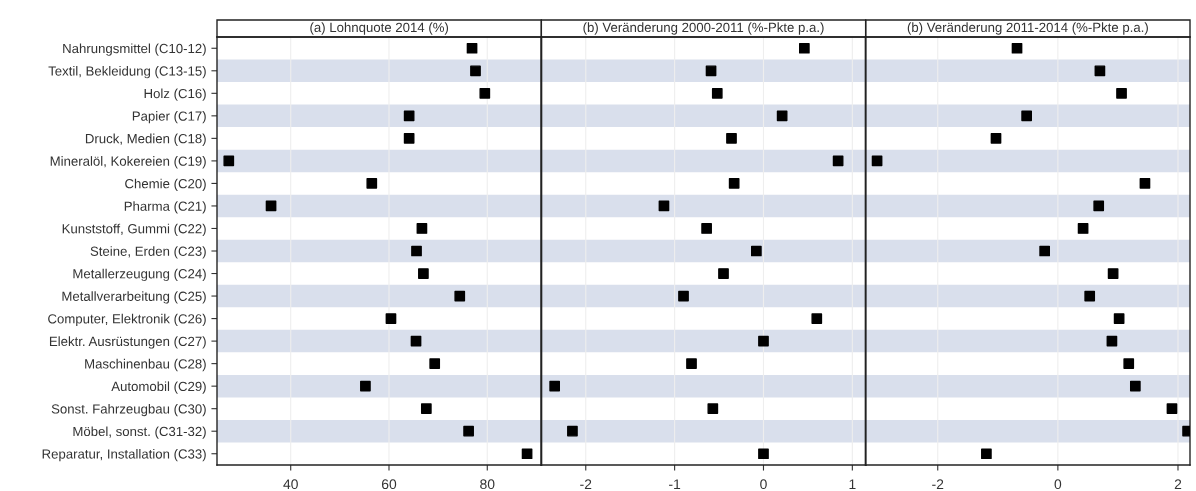 This screenshot has width=1196, height=491. What do you see at coordinates (165, 207) in the screenshot?
I see `y-tick-label: Pharma (C21)` at bounding box center [165, 207].